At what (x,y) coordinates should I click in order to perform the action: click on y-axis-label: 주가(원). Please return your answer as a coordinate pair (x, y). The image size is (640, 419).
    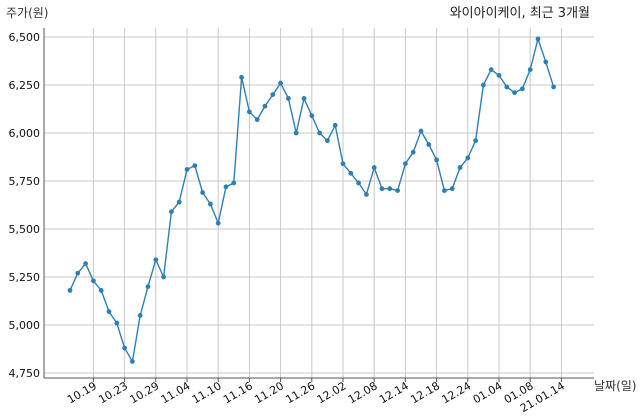
    Looking at the image, I should click on (27, 13).